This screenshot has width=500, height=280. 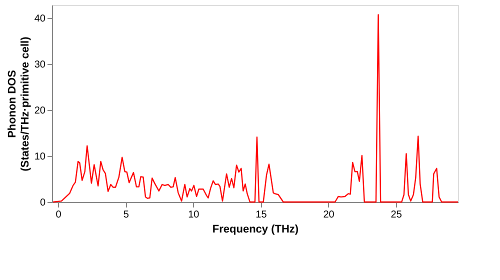 What do you see at coordinates (255, 230) in the screenshot?
I see `x-axis-title: Frequency (THz)` at bounding box center [255, 230].